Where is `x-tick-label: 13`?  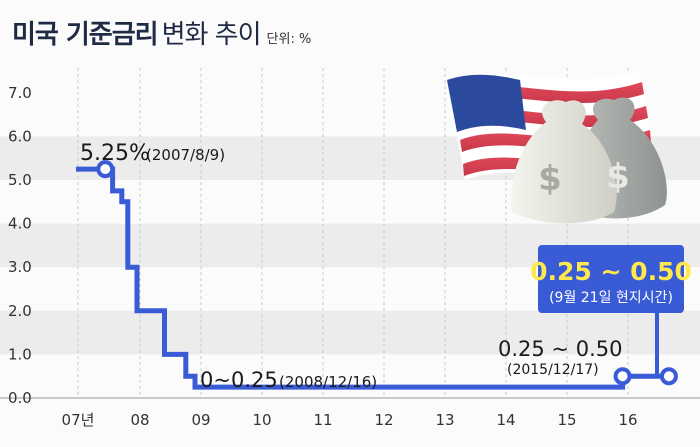 x-tick-label: 13 is located at coordinates (444, 420).